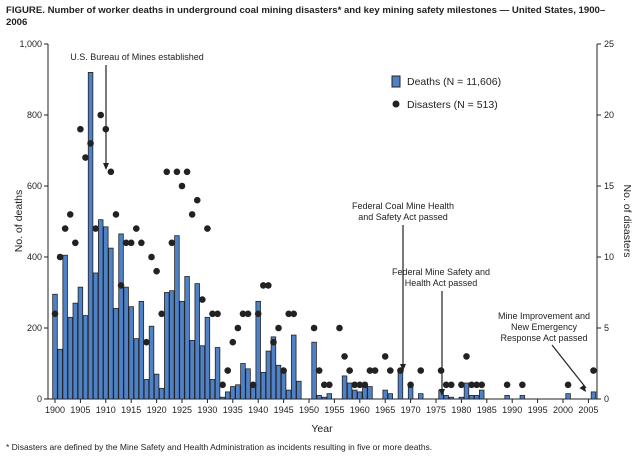  What do you see at coordinates (454, 82) in the screenshot?
I see `legend-deaths-label: Deaths (N = 11,606)` at bounding box center [454, 82].